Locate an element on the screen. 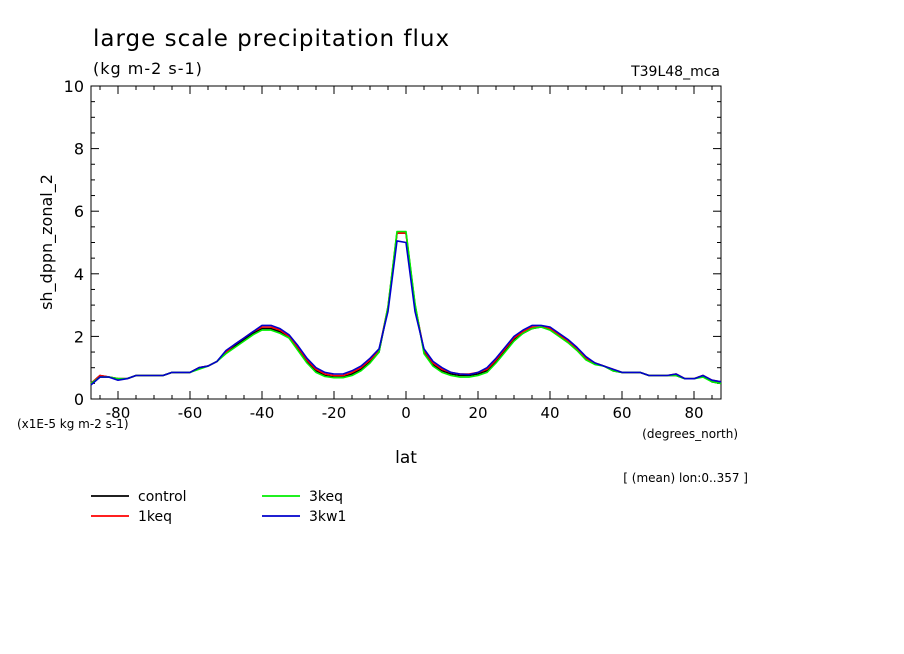  y-tick-label: 0 is located at coordinates (79, 399).